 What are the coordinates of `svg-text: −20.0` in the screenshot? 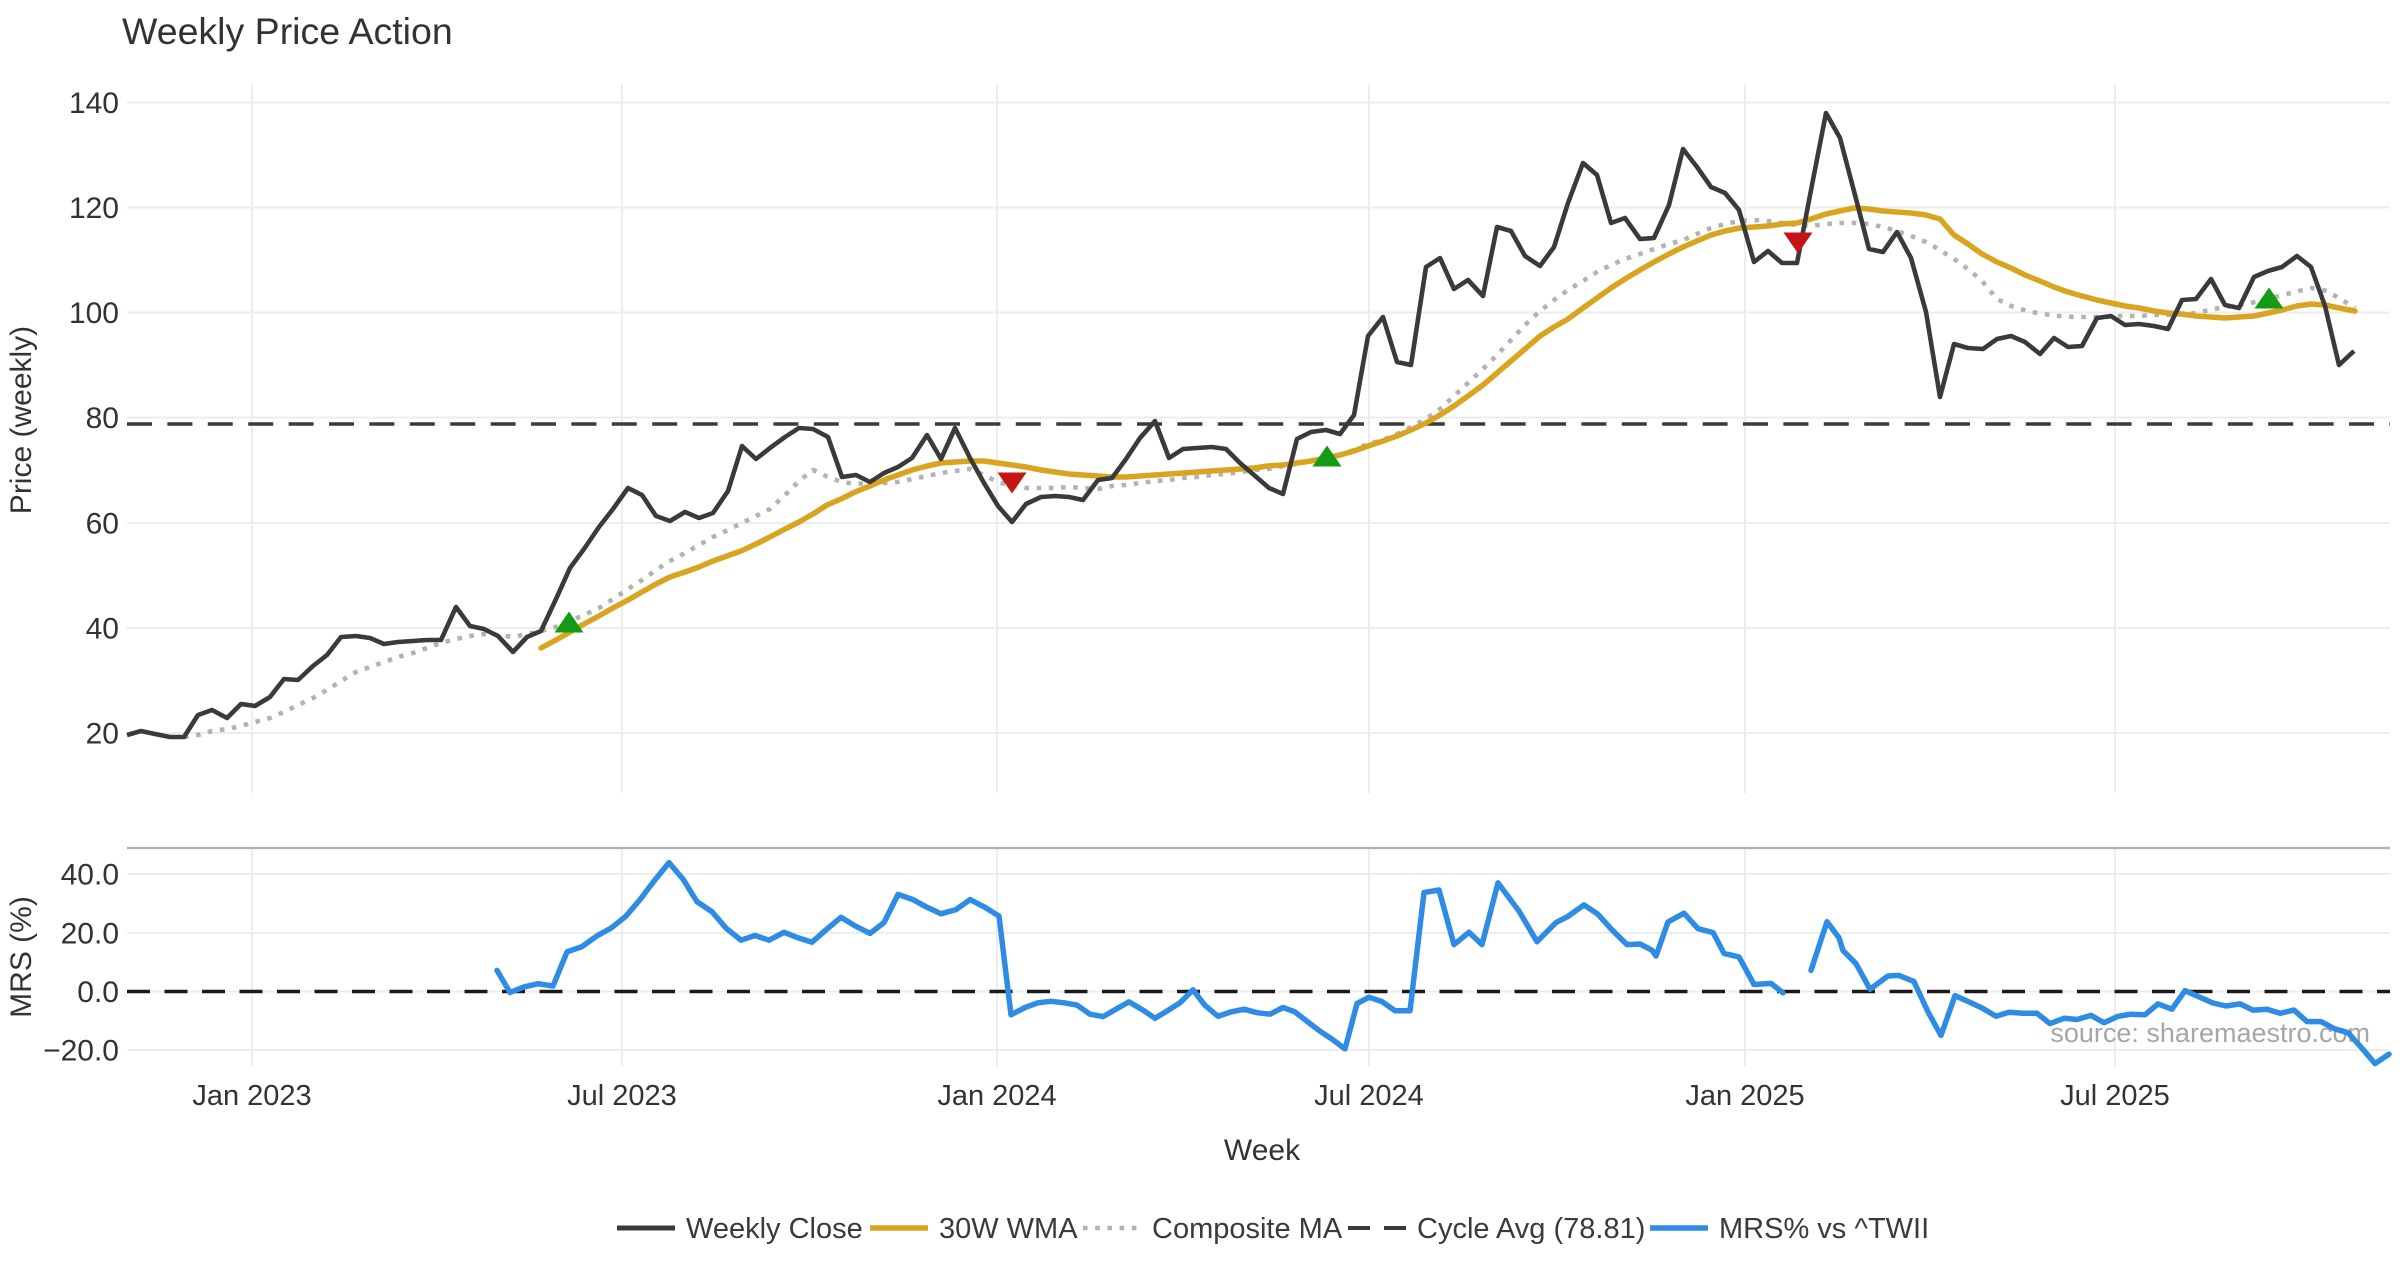 It's located at (81, 1051).